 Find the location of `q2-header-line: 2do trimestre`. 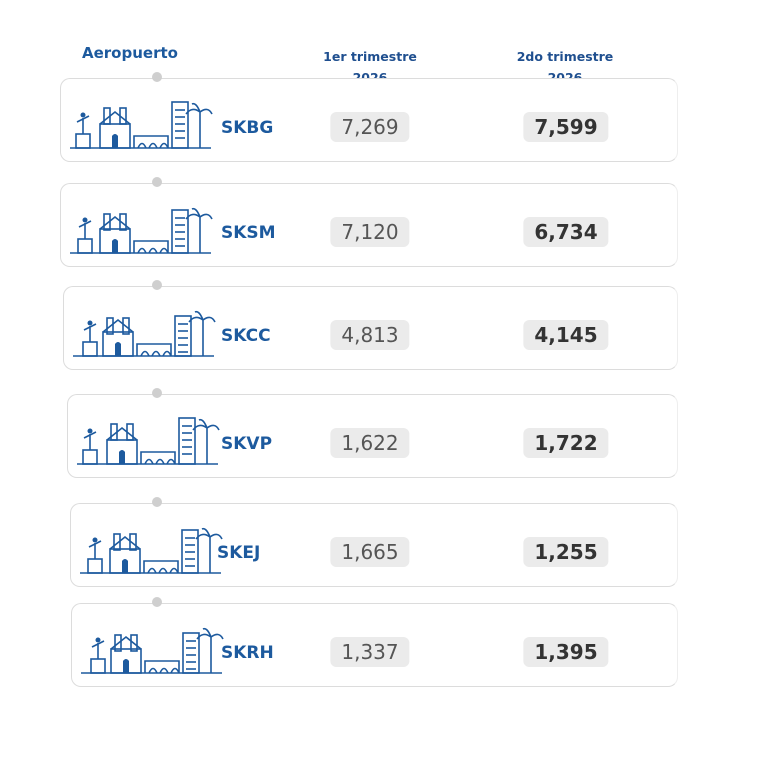

q2-header-line: 2do trimestre is located at coordinates (565, 56).